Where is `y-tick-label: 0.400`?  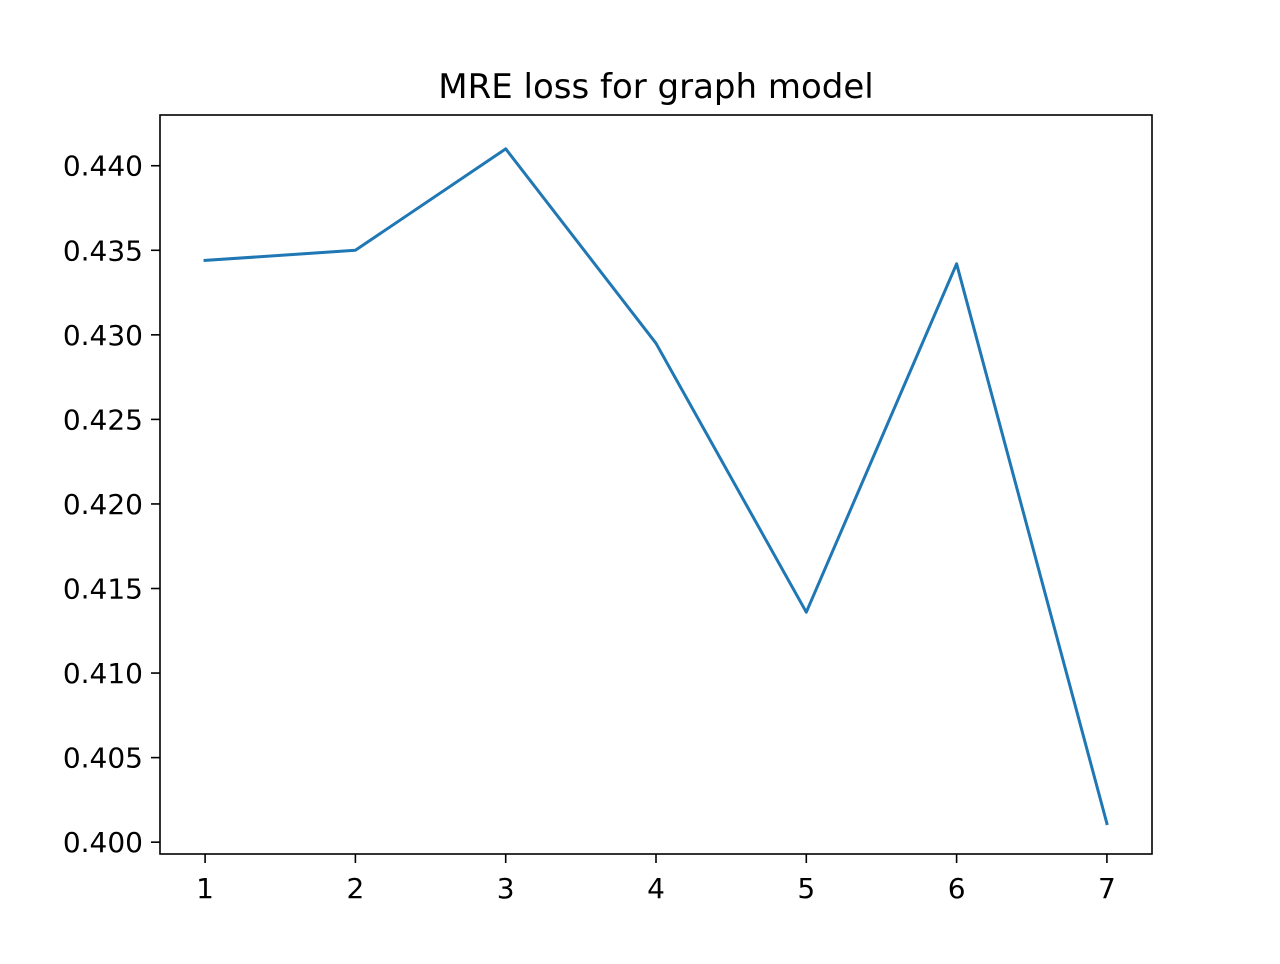 y-tick-label: 0.400 is located at coordinates (103, 842).